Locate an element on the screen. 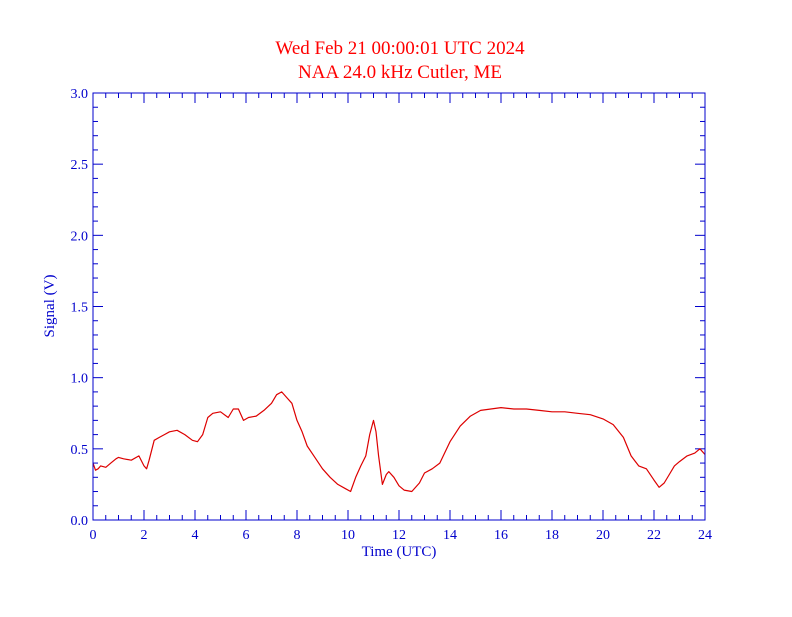  y-tick-label: 1.0 is located at coordinates (80, 379).